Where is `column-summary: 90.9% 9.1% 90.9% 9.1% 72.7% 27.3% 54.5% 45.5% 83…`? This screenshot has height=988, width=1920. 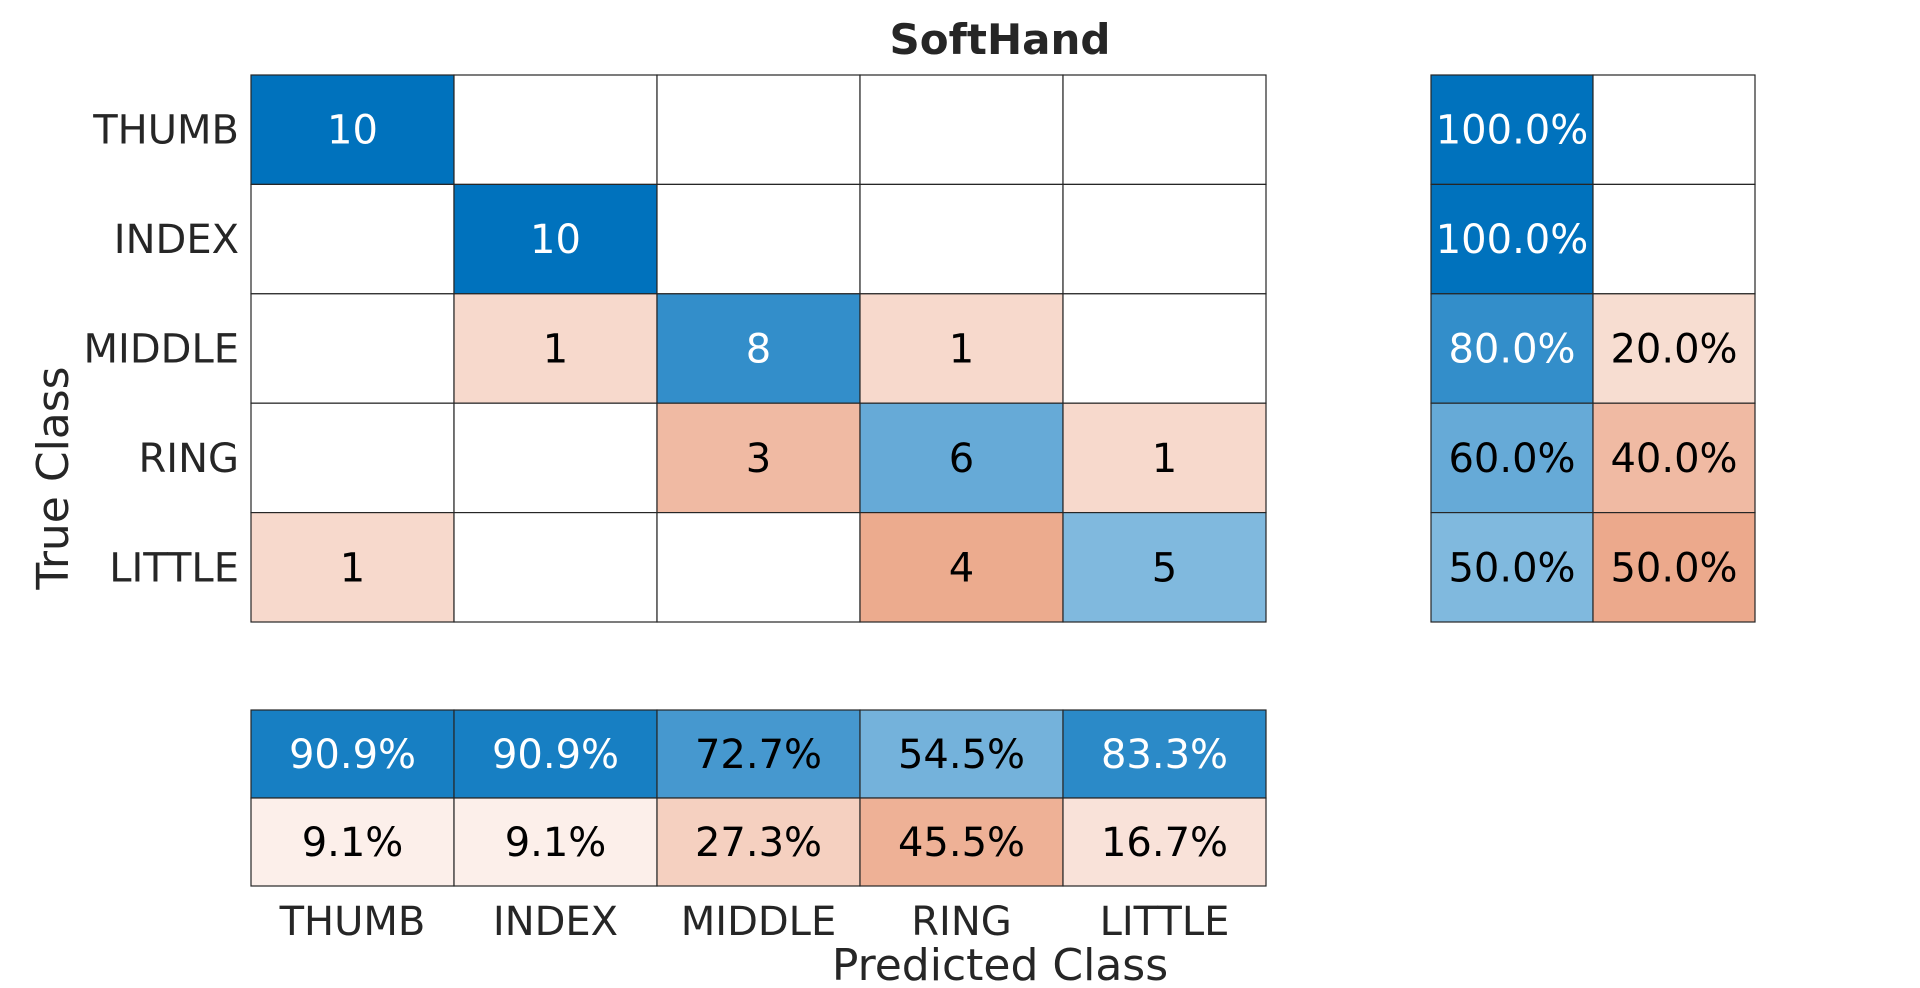 column-summary: 90.9% 9.1% 90.9% 9.1% 72.7% 27.3% 54.5% 45.5% 83… is located at coordinates (758, 798).